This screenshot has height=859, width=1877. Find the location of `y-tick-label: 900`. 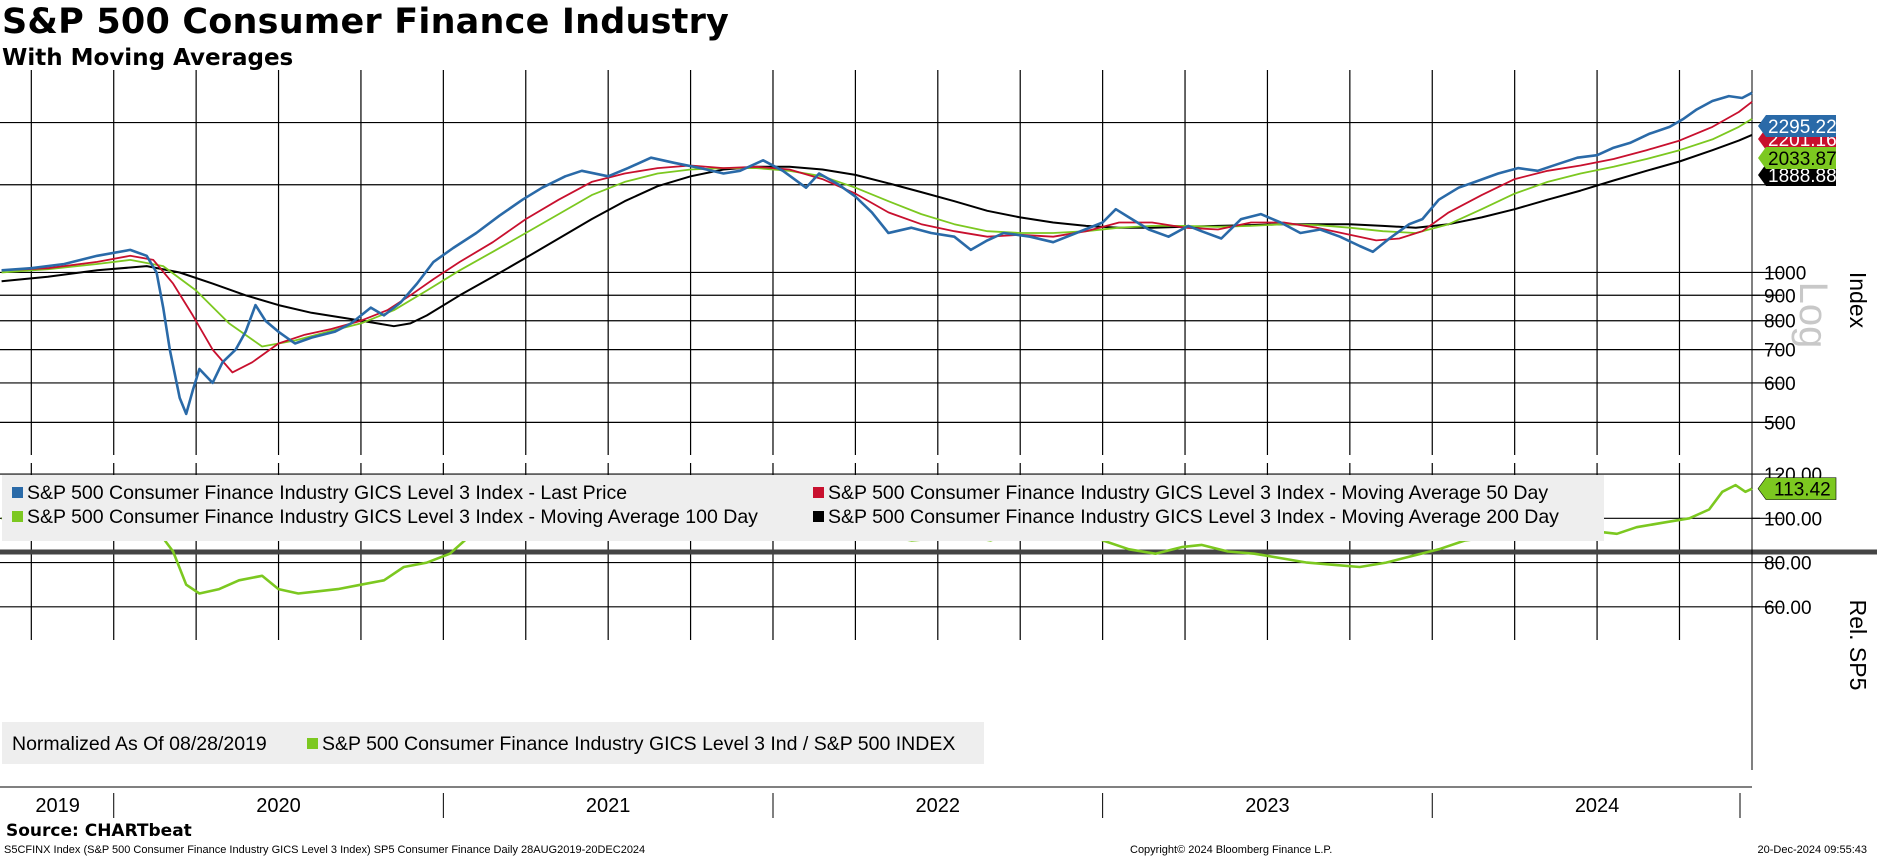

y-tick-label: 900 is located at coordinates (1780, 296).